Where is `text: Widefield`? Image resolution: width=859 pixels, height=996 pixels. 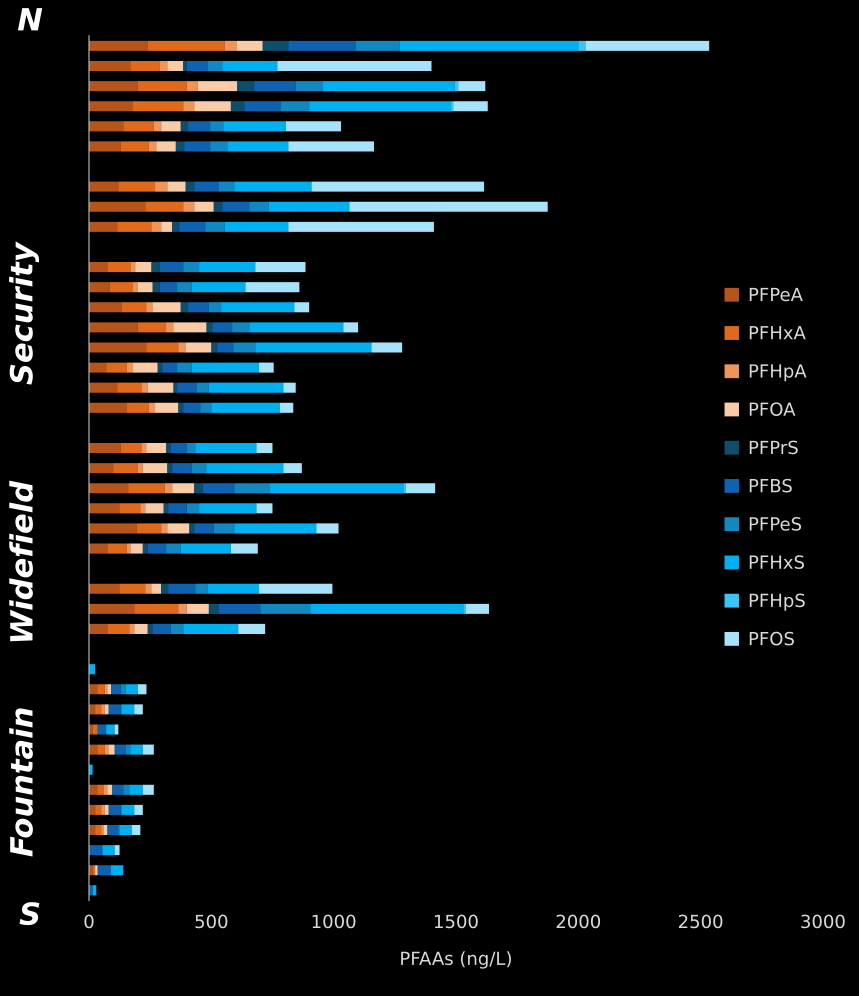
text: Widefield is located at coordinates (21, 561).